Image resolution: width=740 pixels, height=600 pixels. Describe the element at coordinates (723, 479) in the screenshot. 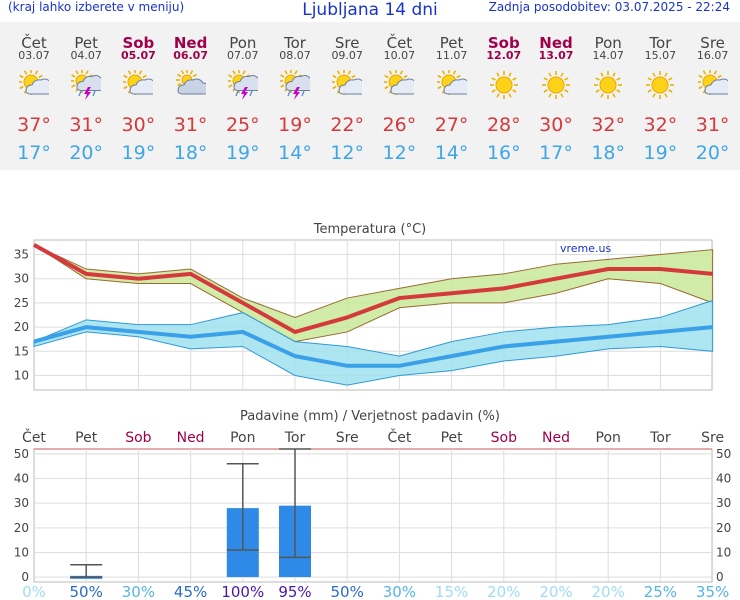

I see `y-tick-label-right: 40` at that location.